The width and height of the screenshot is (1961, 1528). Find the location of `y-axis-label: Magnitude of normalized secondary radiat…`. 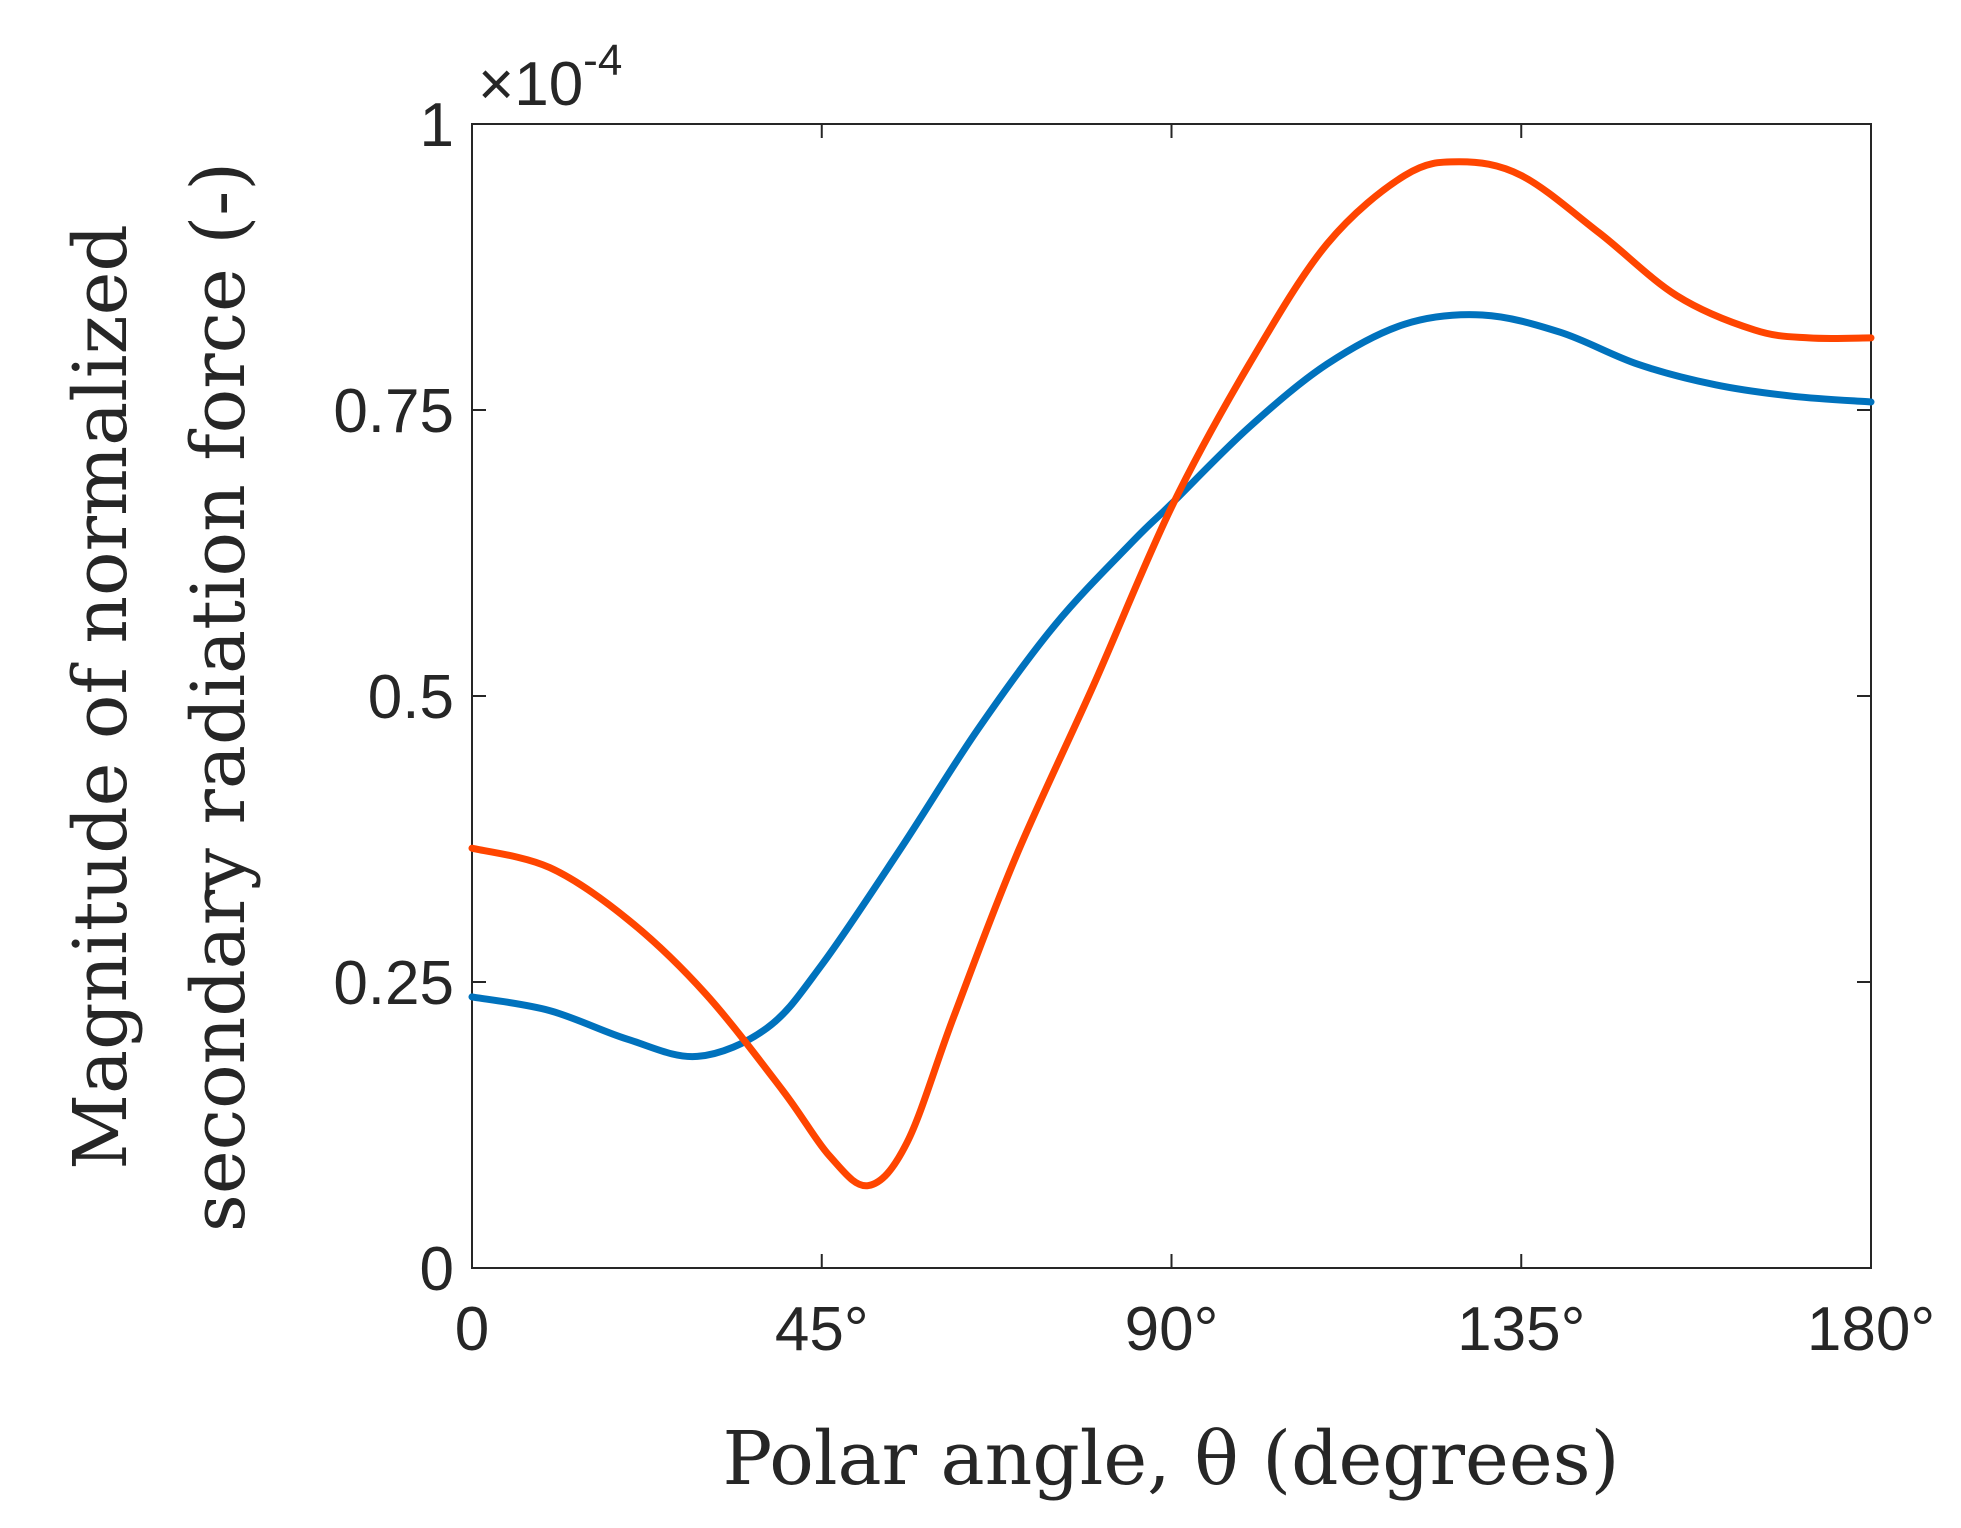

y-axis-label: Magnitude of normalized secondary radiat… is located at coordinates (160, 697).